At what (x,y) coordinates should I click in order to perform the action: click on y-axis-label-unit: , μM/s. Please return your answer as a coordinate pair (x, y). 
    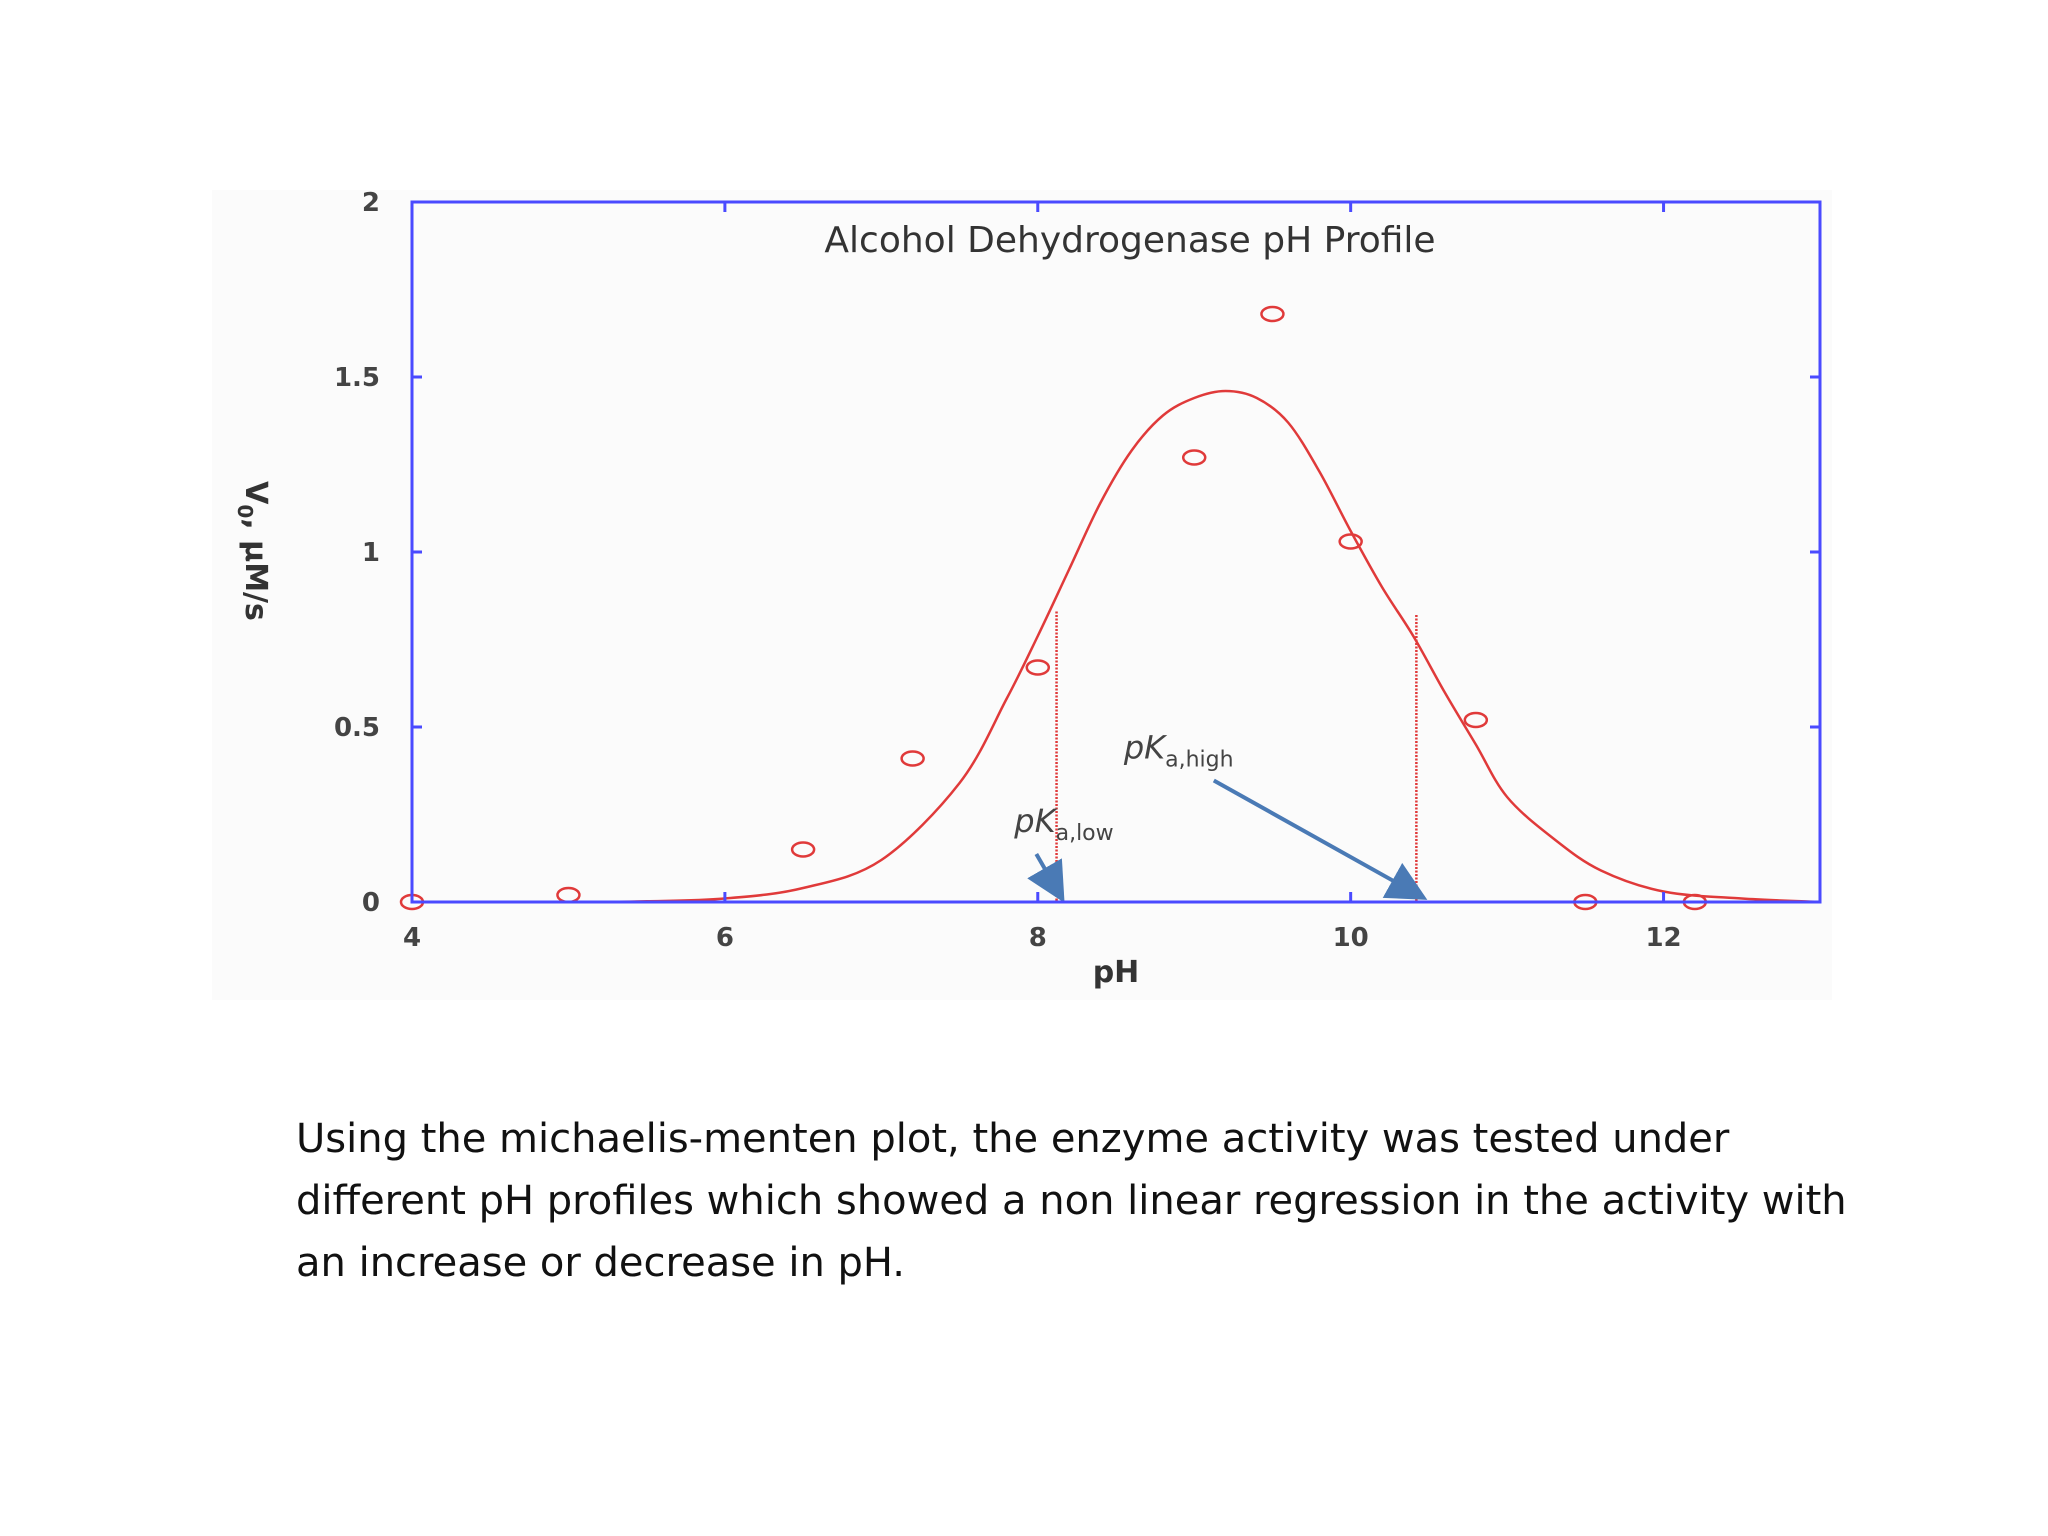
    Looking at the image, I should click on (255, 569).